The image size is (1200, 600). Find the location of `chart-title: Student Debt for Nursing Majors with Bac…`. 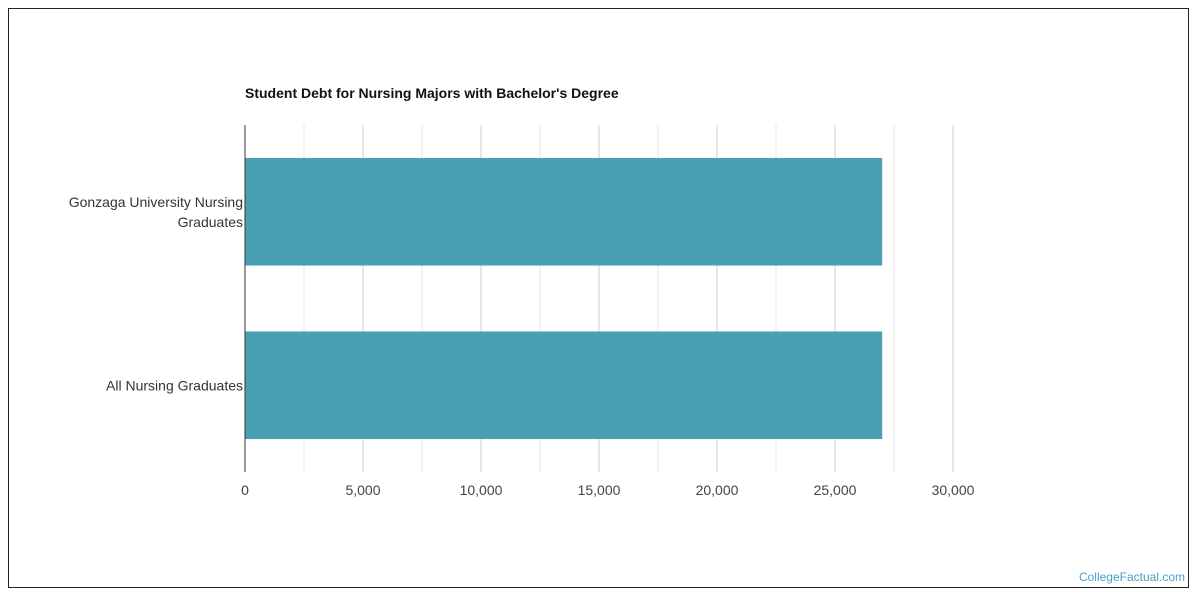

chart-title: Student Debt for Nursing Majors with Bac… is located at coordinates (432, 93).